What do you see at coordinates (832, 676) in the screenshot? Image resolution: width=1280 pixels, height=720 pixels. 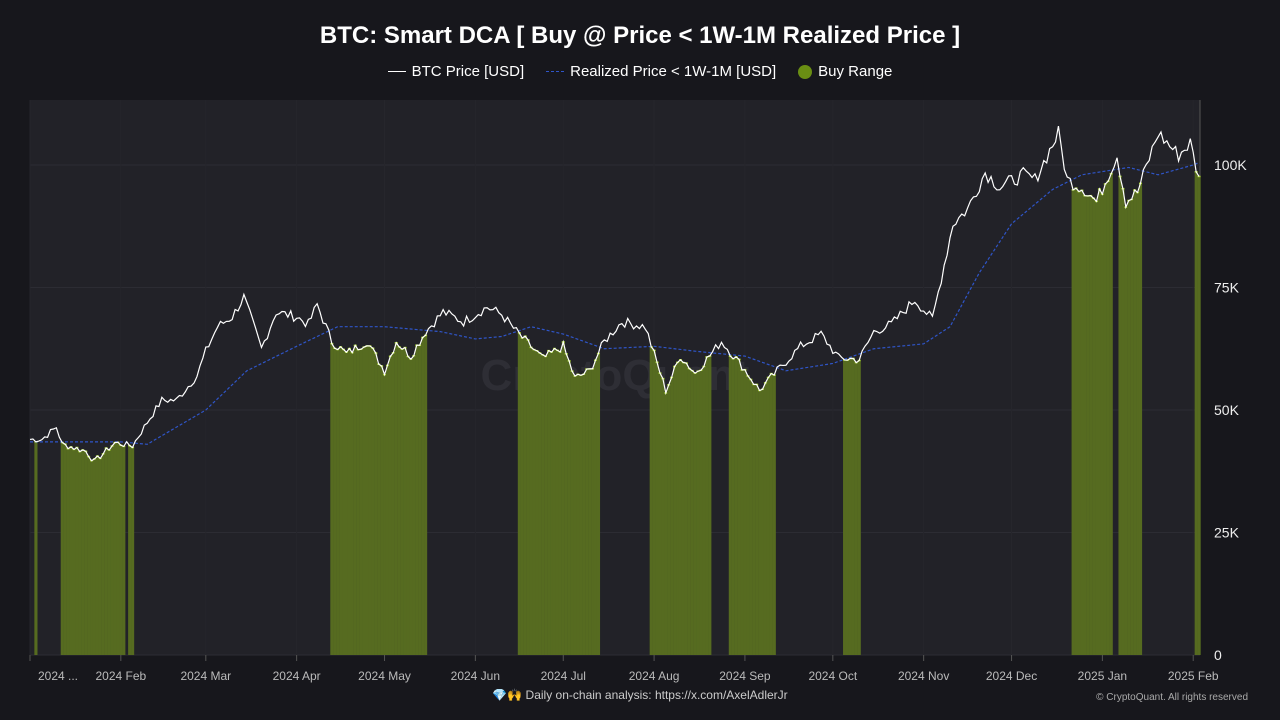 I see `x-tick-label: 2024 Oct` at bounding box center [832, 676].